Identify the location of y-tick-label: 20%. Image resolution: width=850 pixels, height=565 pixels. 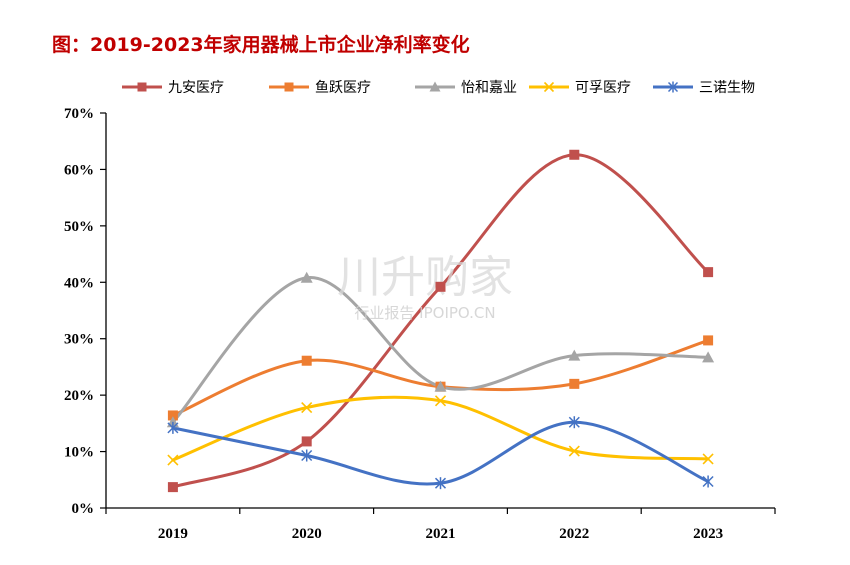
(79, 396).